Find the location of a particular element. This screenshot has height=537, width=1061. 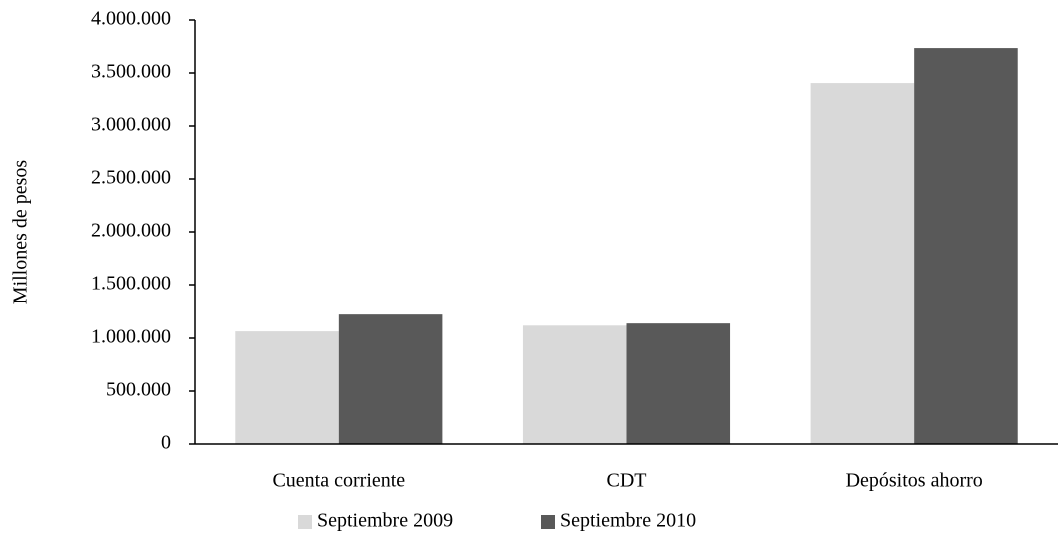

y-tick-label: 3.000.000 is located at coordinates (131, 125).